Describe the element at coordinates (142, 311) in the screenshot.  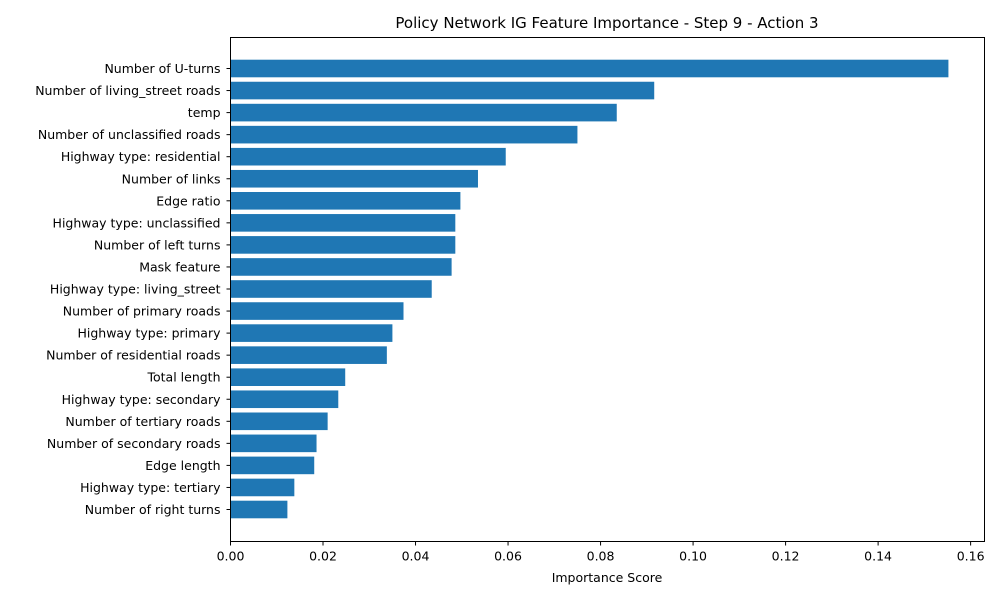
I see `y-tick-label: Number of primary roads` at that location.